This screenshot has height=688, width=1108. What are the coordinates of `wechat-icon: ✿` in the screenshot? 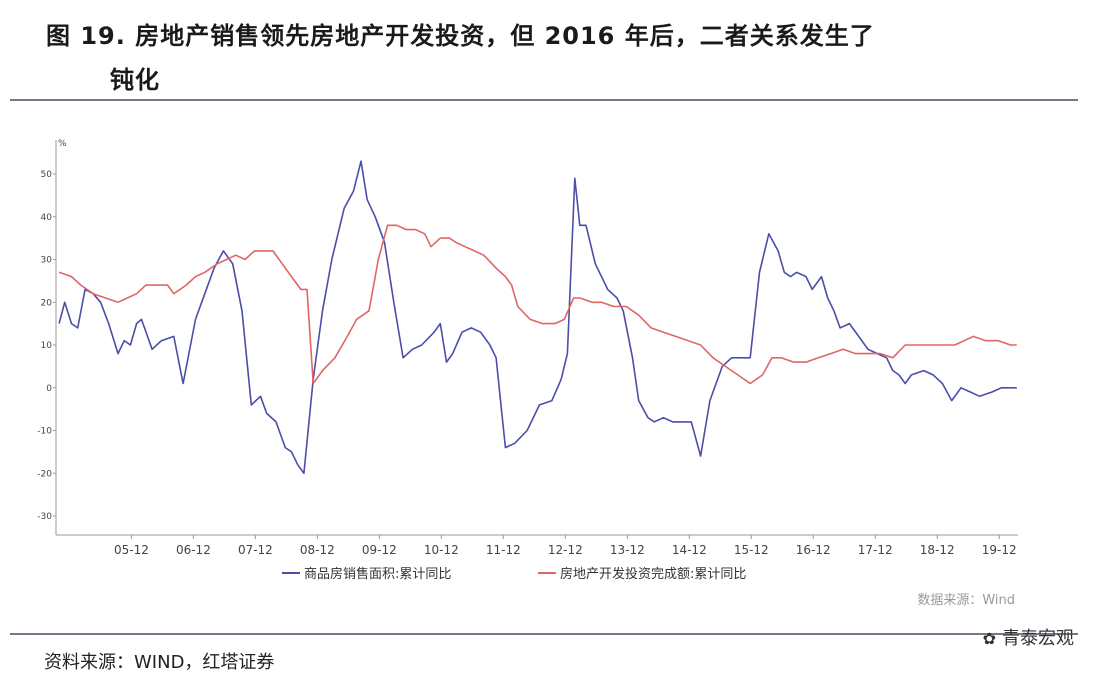 It's located at (989, 638).